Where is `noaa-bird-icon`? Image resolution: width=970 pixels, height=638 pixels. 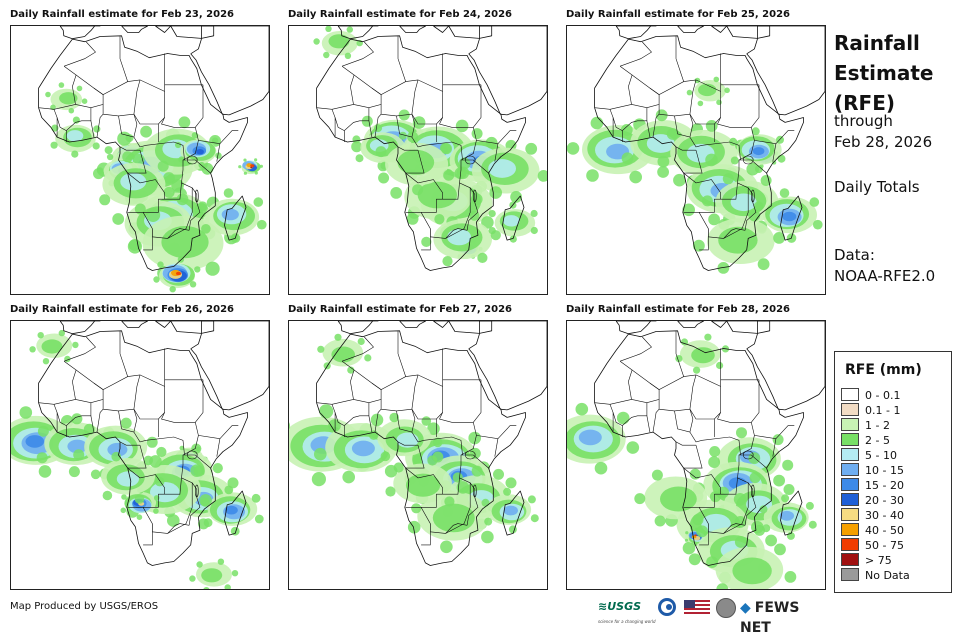
noaa-bird-icon is located at coordinates (669, 607).